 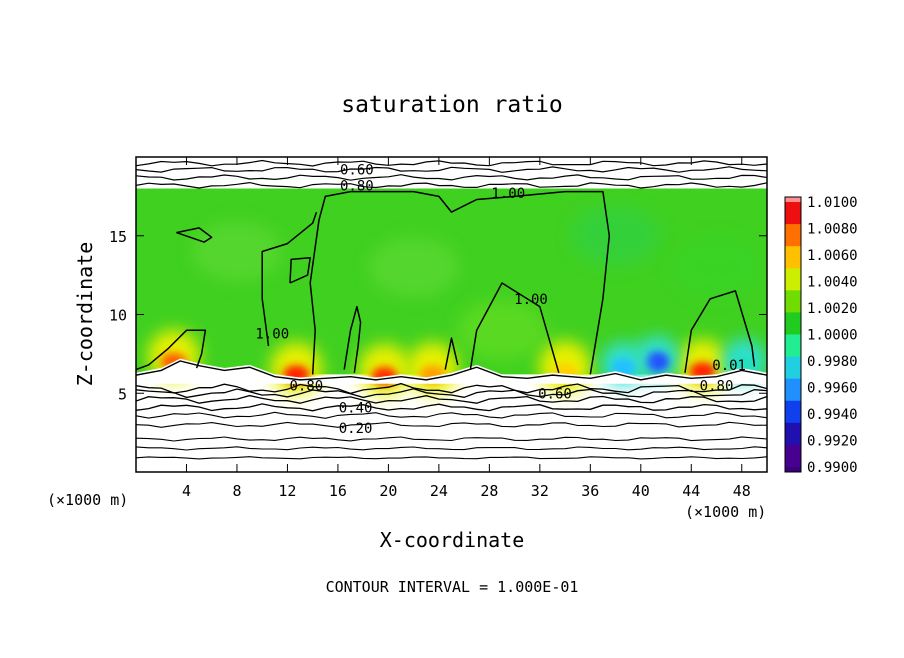 What do you see at coordinates (641, 491) in the screenshot?
I see `x-tick-label-9: 40` at bounding box center [641, 491].